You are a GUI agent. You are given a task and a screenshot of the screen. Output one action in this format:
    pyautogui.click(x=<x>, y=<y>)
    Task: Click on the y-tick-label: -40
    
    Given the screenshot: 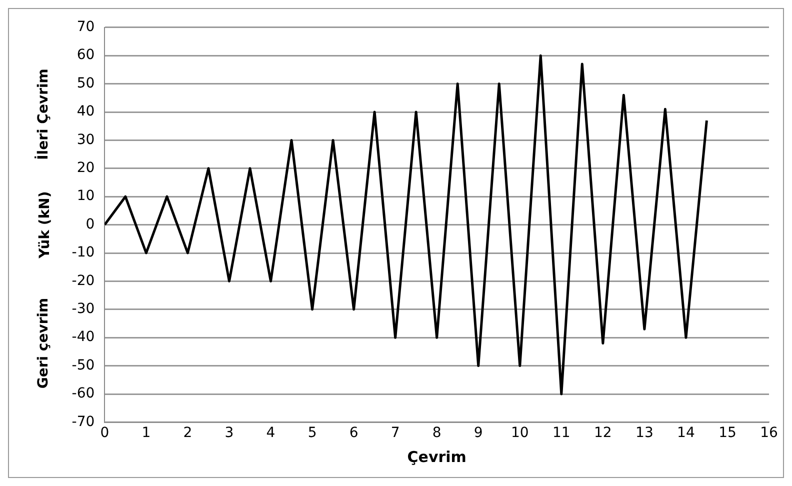 What is the action you would take?
    pyautogui.click(x=83, y=337)
    